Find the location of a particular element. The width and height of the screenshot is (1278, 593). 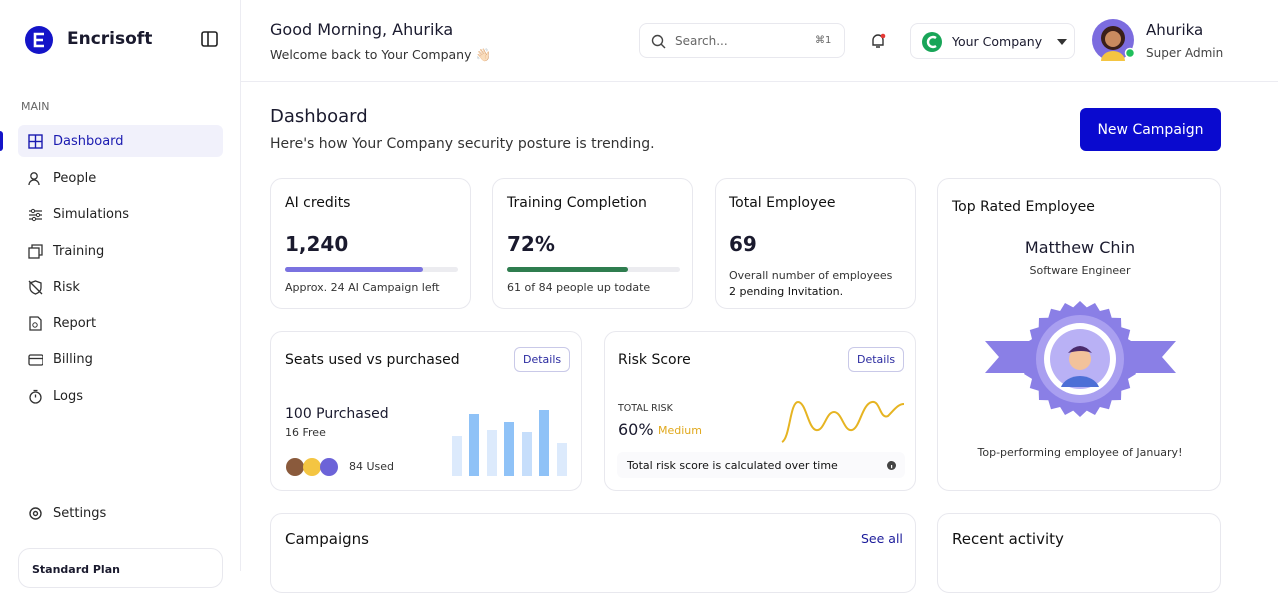

risk-trend-line is located at coordinates (843, 421).